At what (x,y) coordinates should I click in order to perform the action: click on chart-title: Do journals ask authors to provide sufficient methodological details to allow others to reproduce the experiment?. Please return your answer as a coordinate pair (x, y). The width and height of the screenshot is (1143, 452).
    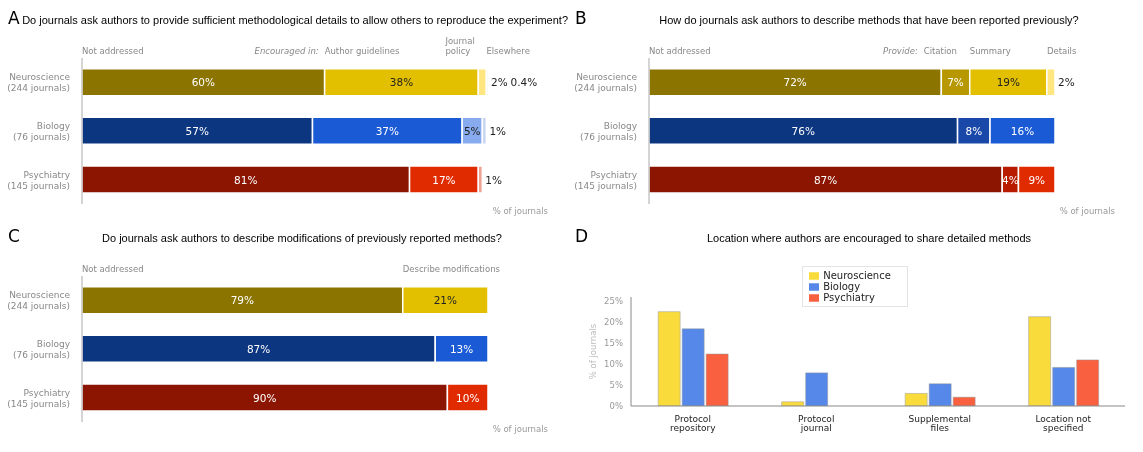
    Looking at the image, I should click on (295, 20).